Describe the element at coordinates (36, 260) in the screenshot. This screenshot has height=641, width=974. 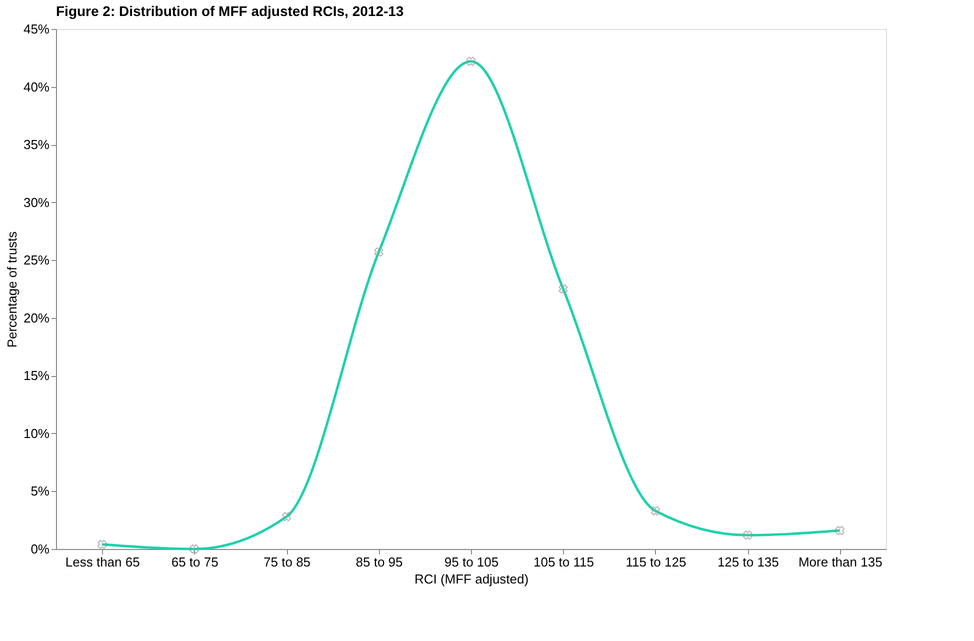
I see `y-tick-label: 25%` at that location.